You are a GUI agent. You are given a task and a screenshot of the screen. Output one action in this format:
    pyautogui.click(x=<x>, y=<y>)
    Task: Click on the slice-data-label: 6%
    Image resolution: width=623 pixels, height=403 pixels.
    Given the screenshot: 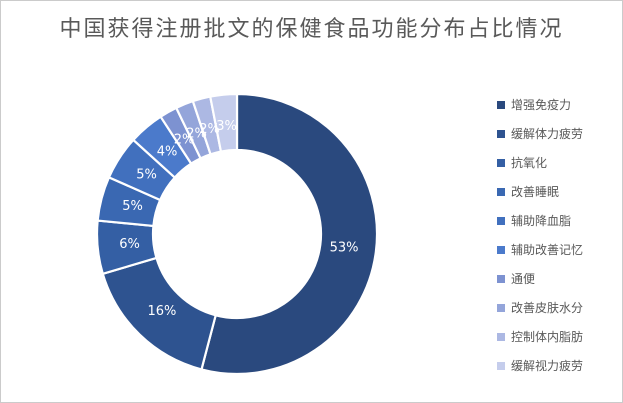 What is the action you would take?
    pyautogui.click(x=129, y=244)
    